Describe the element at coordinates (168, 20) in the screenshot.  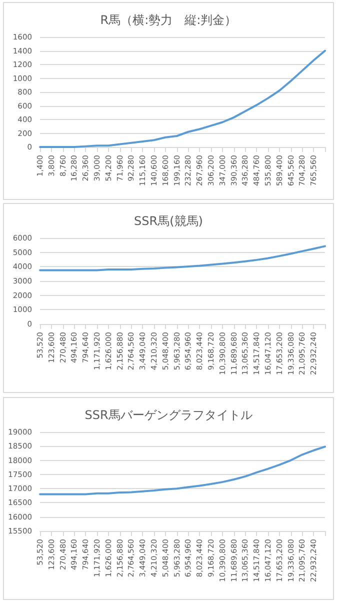
I see `chart-title: R馬（横:勢力 縦:判金）` at that location.